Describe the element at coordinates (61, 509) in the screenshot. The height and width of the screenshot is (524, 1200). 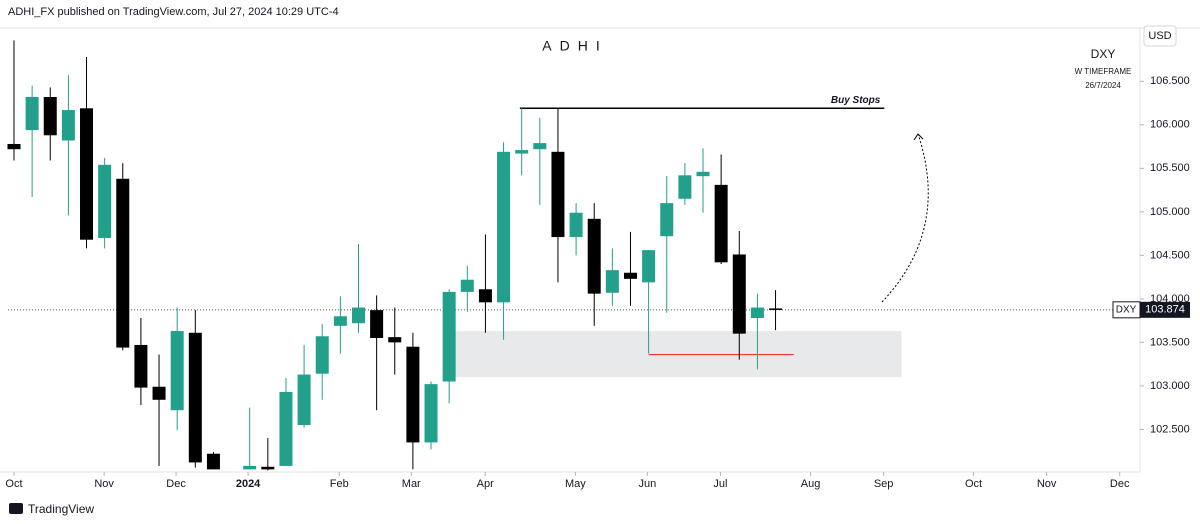
I see `footer: TradingView` at that location.